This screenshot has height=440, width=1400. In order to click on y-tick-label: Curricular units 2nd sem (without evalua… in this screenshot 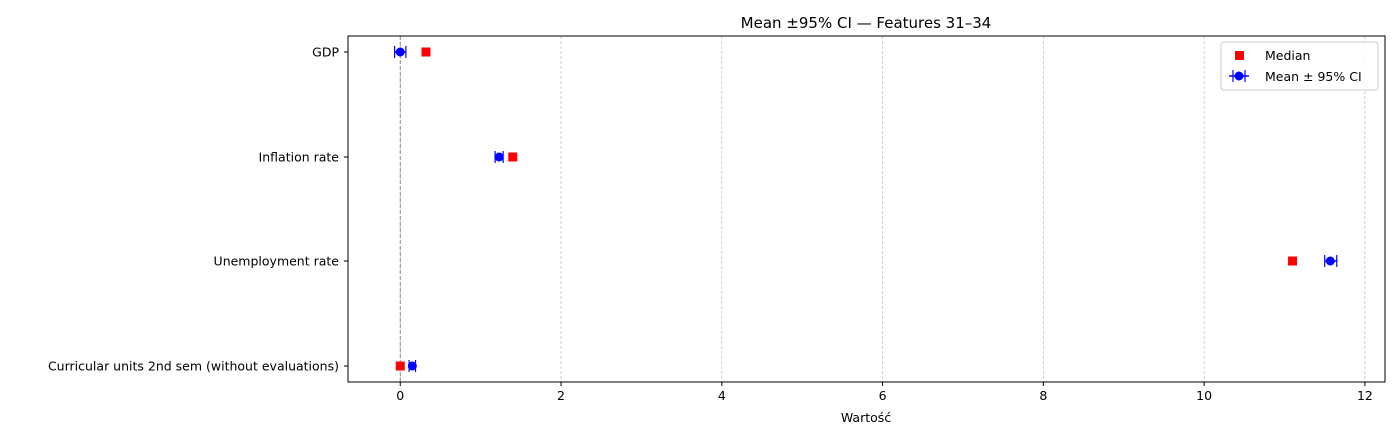, I will do `click(193, 366)`.